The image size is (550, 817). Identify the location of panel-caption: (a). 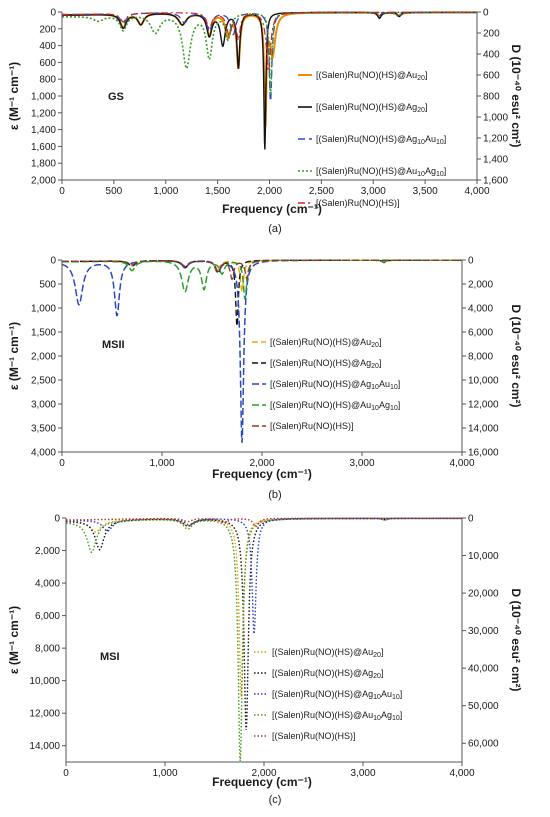
(274, 229).